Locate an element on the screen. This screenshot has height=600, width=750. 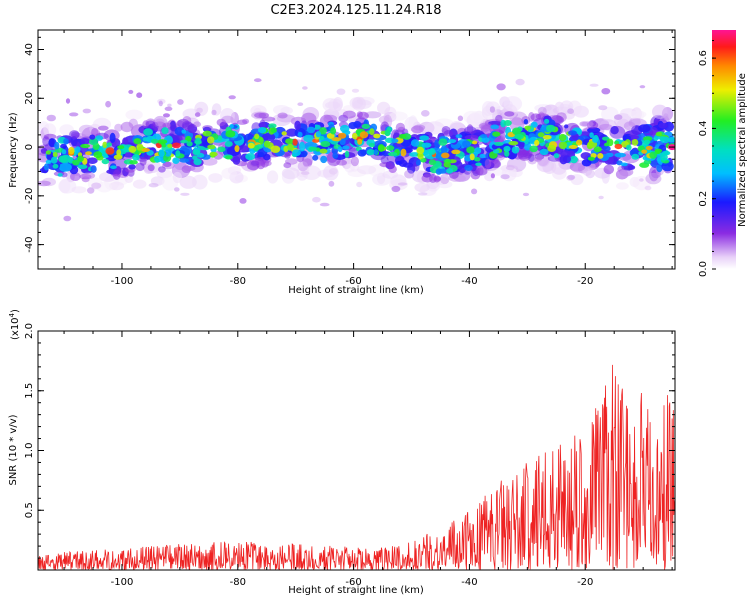
snr-xtick-label: -80 is located at coordinates (238, 582).